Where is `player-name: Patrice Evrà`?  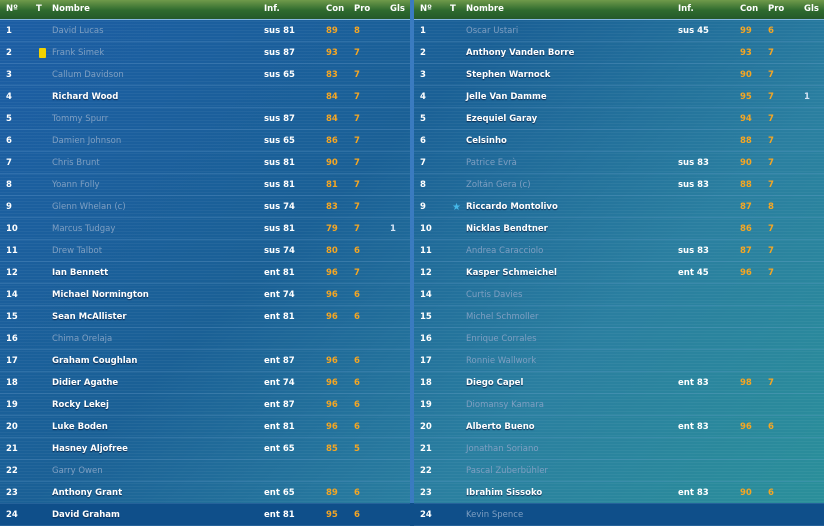 player-name: Patrice Evrà is located at coordinates (491, 163).